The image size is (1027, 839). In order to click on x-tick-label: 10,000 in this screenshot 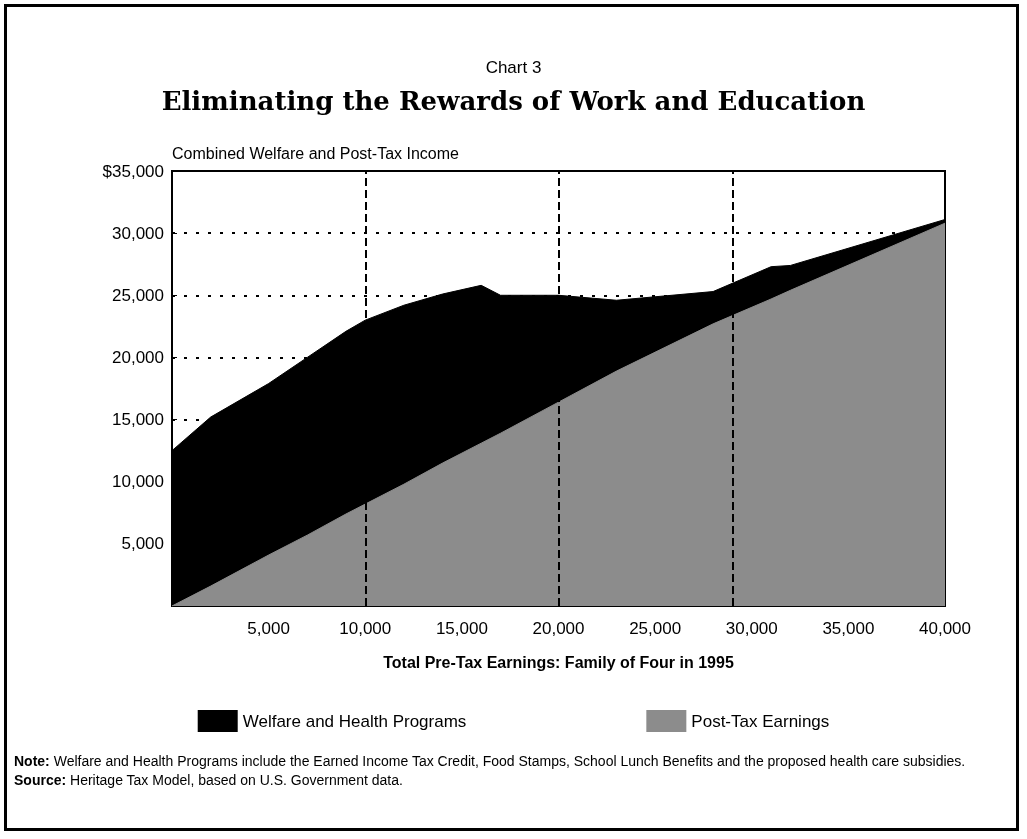, I will do `click(365, 628)`.